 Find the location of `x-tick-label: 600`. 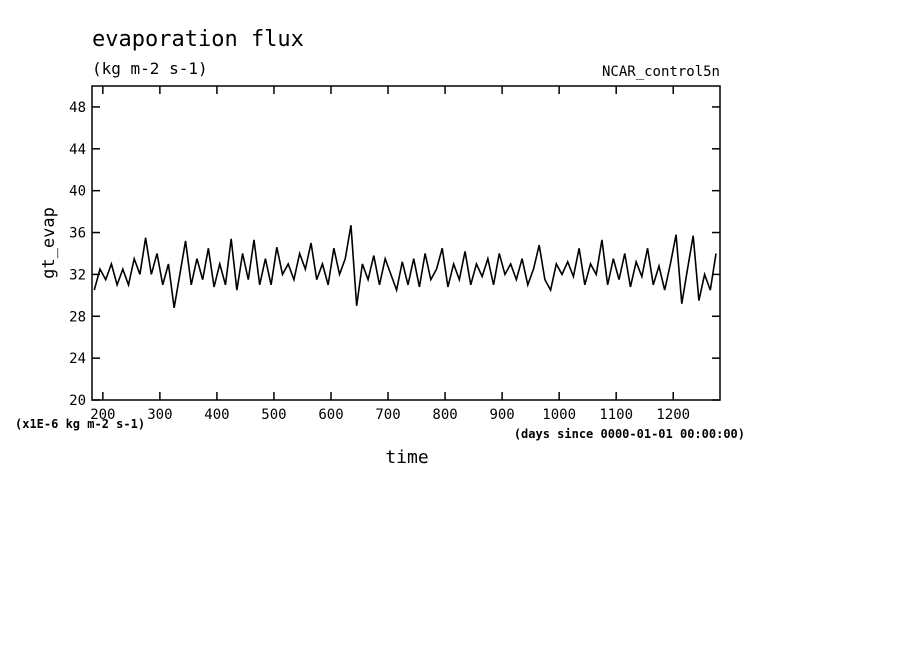

x-tick-label: 600 is located at coordinates (330, 415).